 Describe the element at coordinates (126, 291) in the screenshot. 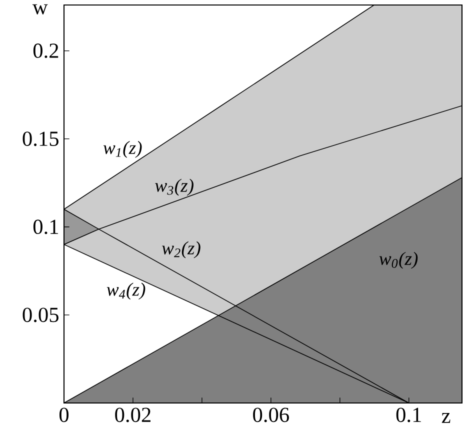

I see `series-label: w$_{4}$(z)` at that location.